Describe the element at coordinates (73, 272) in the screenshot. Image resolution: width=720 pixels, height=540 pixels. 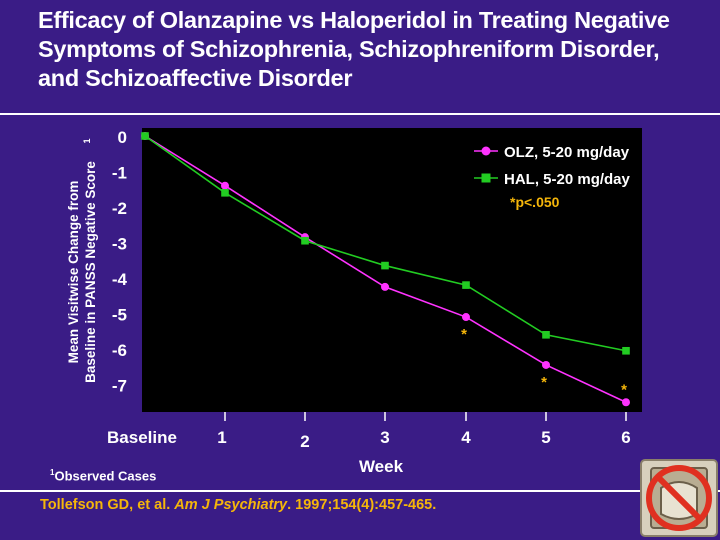
I see `y-axis-label-line-1: Mean Visitwise Change from` at that location.